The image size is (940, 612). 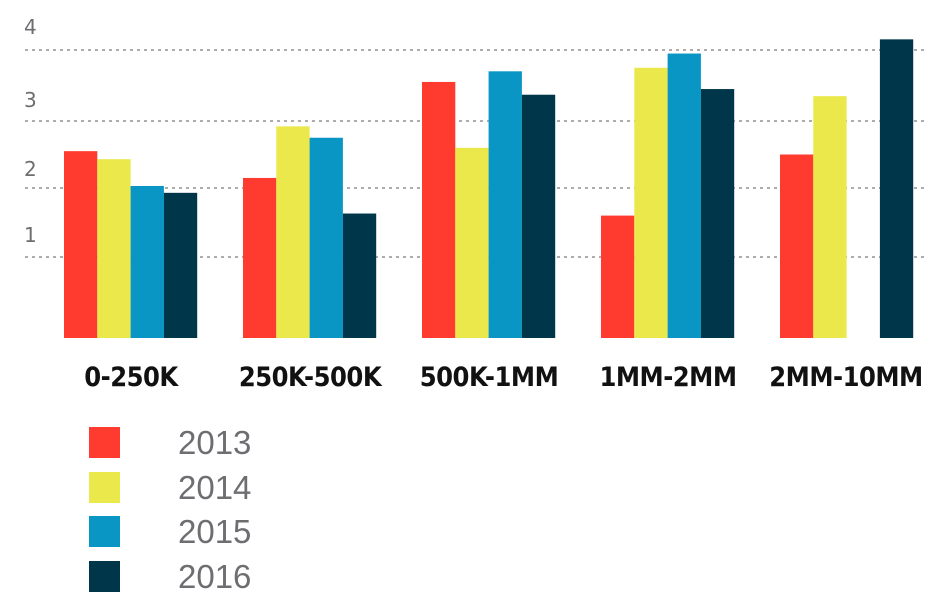 What do you see at coordinates (651, 202) in the screenshot?
I see `bar-2014-1MM-2MM` at bounding box center [651, 202].